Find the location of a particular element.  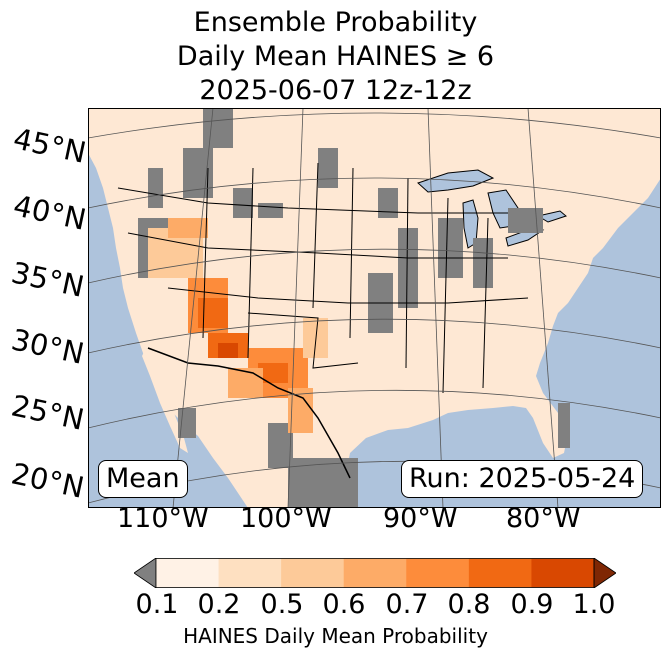

chart-title-line-3: 2025-06-07 12z-12z is located at coordinates (335, 90).